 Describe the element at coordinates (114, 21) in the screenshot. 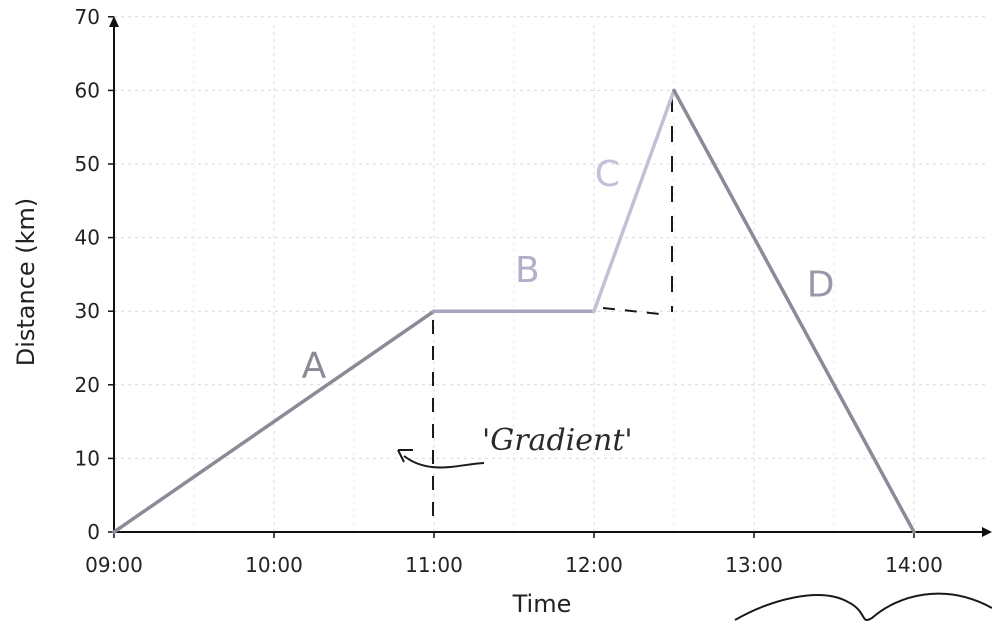

I see `y-axis-arrow` at that location.